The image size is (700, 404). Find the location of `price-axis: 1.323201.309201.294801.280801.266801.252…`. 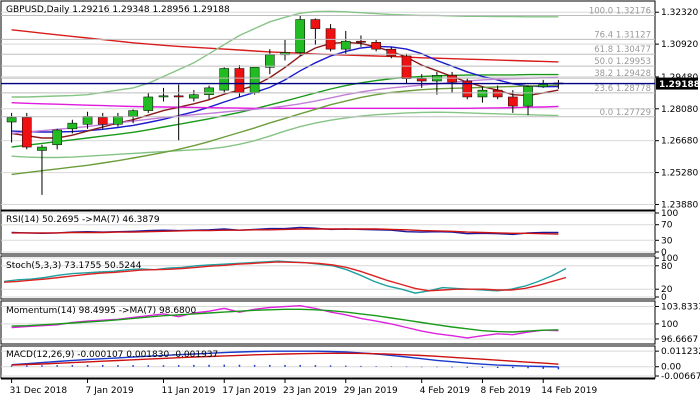

price-axis: 1.323201.309201.294801.280801.266801.252… is located at coordinates (676, 109).